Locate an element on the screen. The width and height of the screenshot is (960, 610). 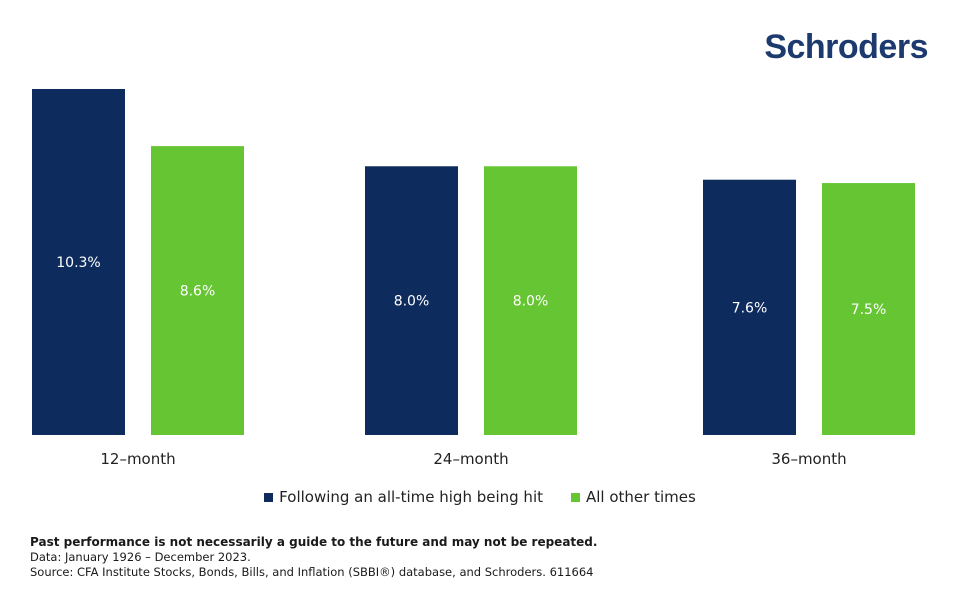
legend-swatch-series1 is located at coordinates (269, 497).